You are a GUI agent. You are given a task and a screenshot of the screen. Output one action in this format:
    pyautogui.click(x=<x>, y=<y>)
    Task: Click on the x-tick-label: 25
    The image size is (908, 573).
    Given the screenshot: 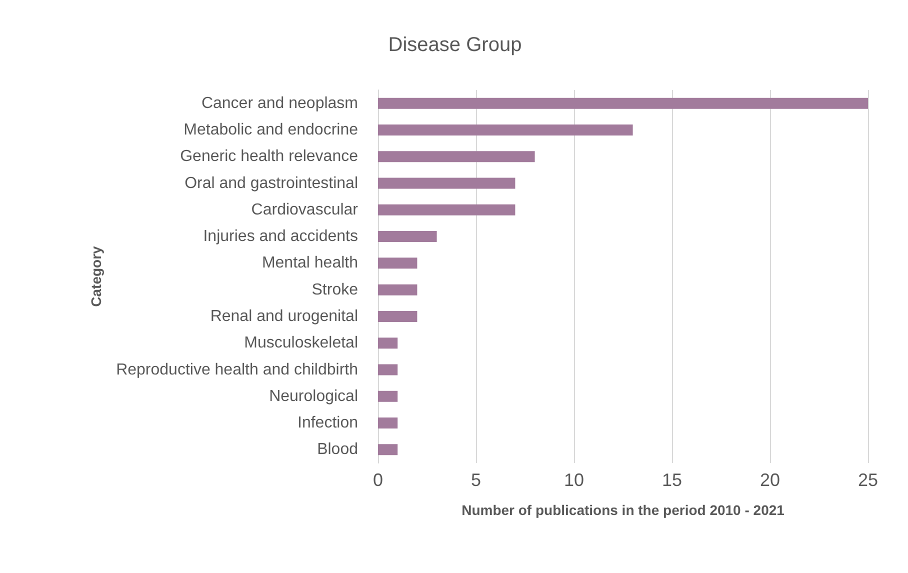 What is the action you would take?
    pyautogui.click(x=868, y=480)
    